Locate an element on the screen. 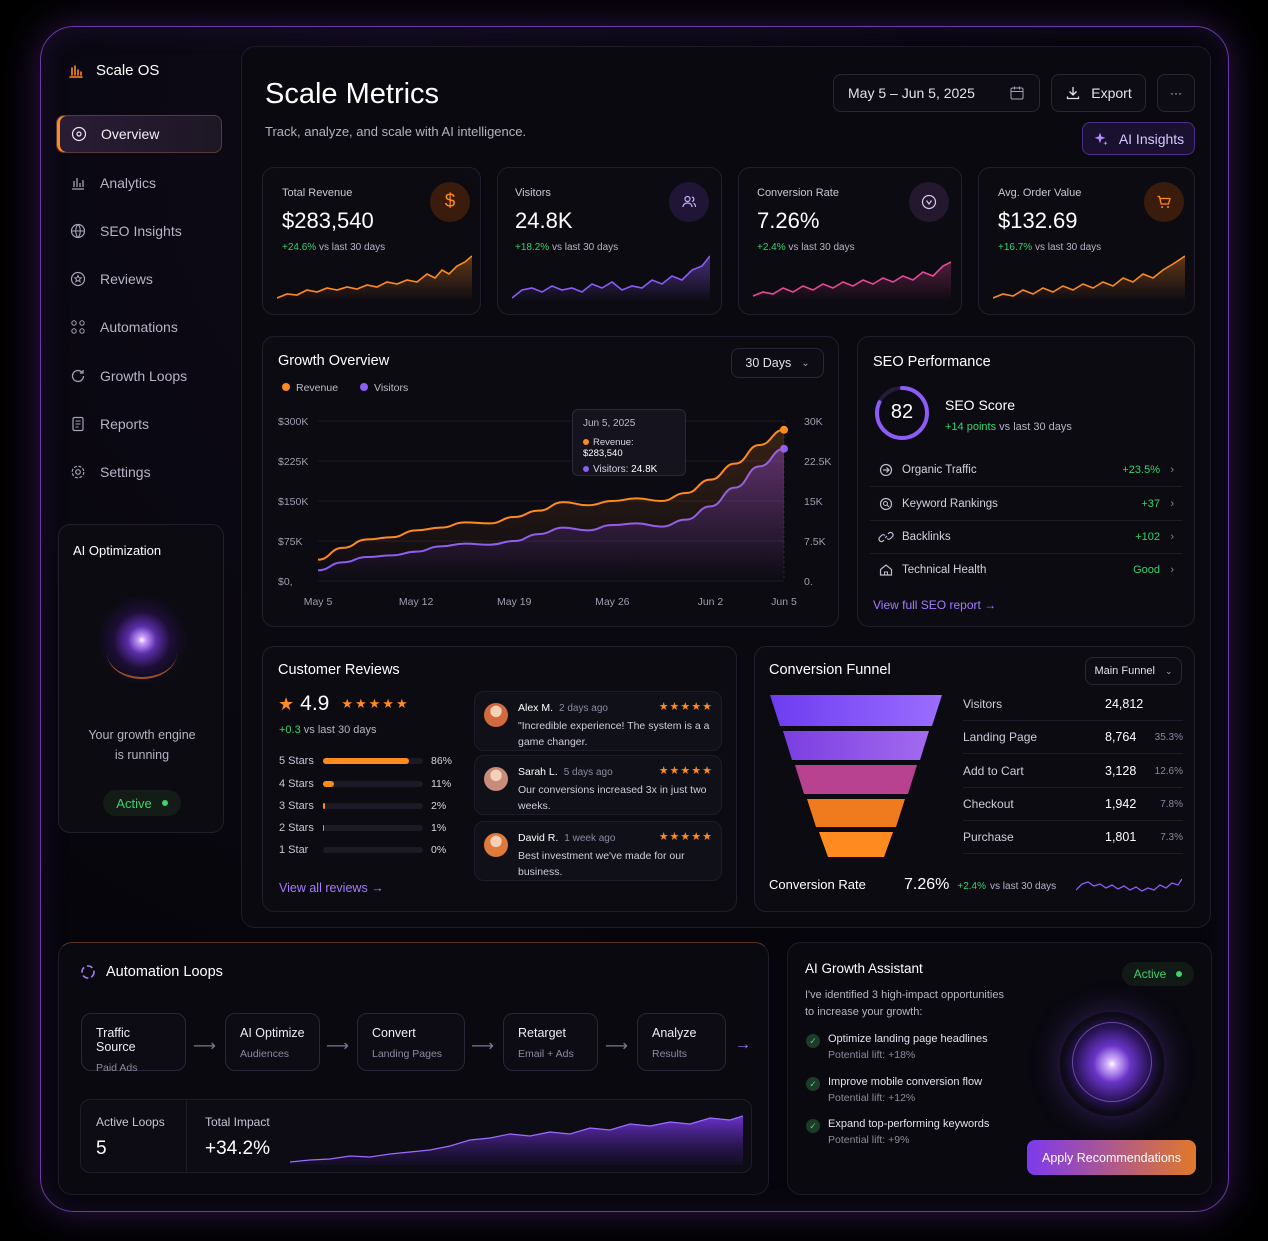  sidebar-item-label: Settings is located at coordinates (125, 472).